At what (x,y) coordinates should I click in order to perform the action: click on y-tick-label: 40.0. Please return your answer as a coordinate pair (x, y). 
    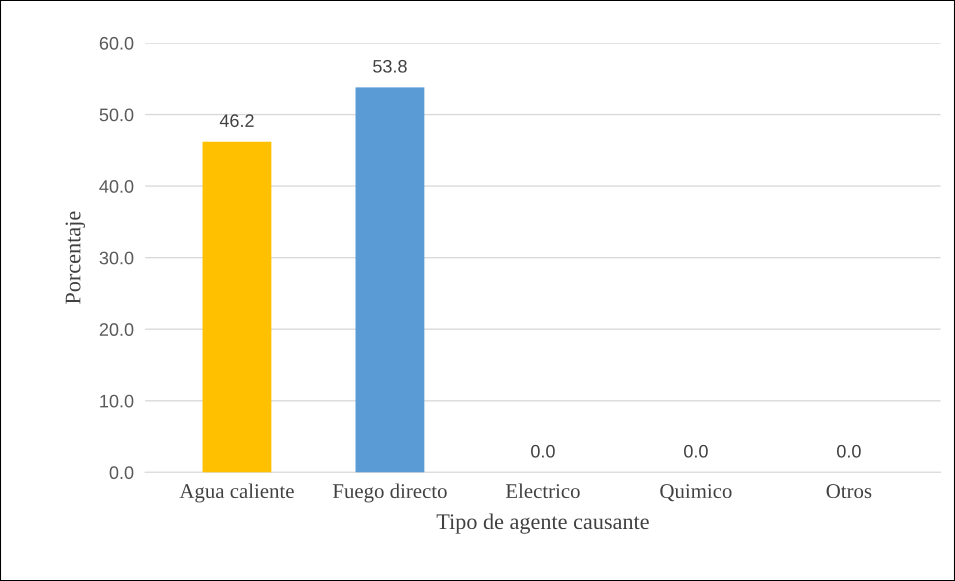
    Looking at the image, I should click on (116, 186).